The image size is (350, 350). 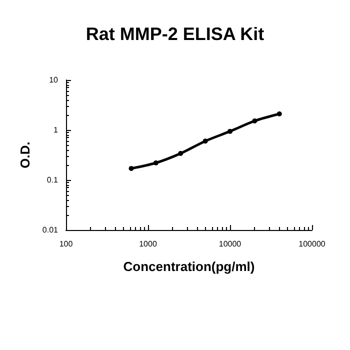 What do you see at coordinates (189, 266) in the screenshot?
I see `x-axis-title: Concentration(pg/ml)` at bounding box center [189, 266].